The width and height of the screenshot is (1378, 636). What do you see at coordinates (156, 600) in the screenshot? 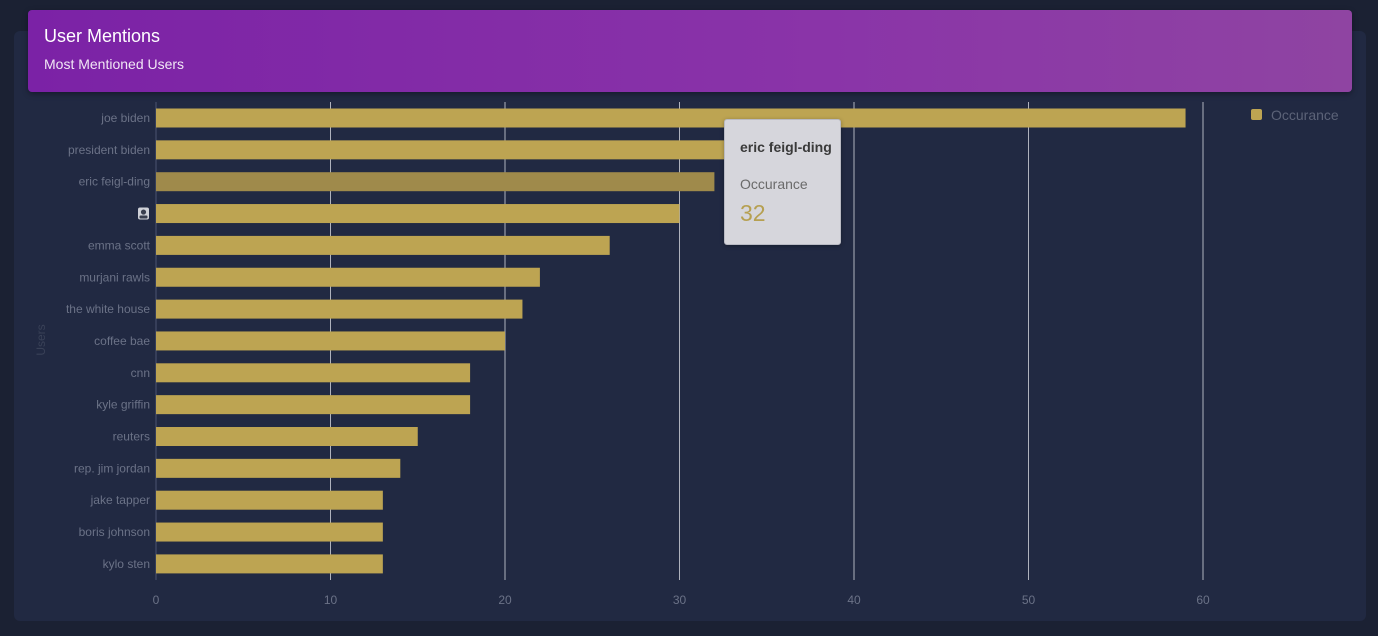
I see `x-tick-label: 0` at bounding box center [156, 600].